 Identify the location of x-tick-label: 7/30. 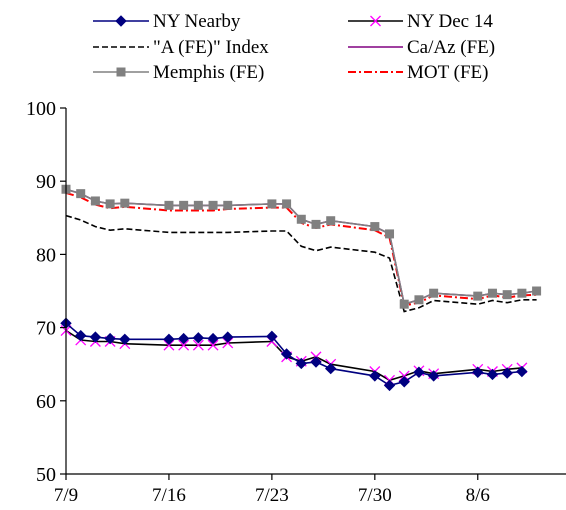
(375, 495).